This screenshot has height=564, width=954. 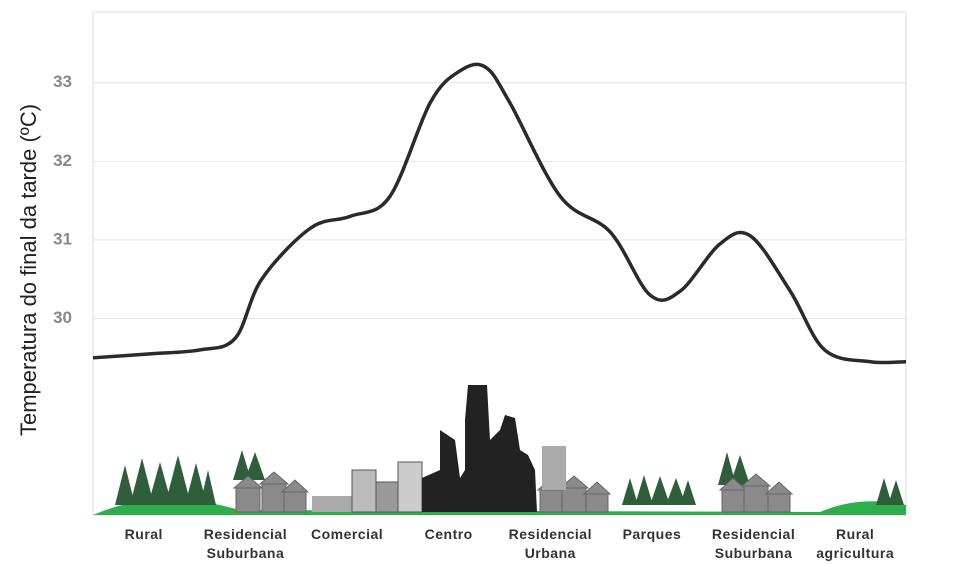 What do you see at coordinates (62, 317) in the screenshot?
I see `y-tick-label: 30` at bounding box center [62, 317].